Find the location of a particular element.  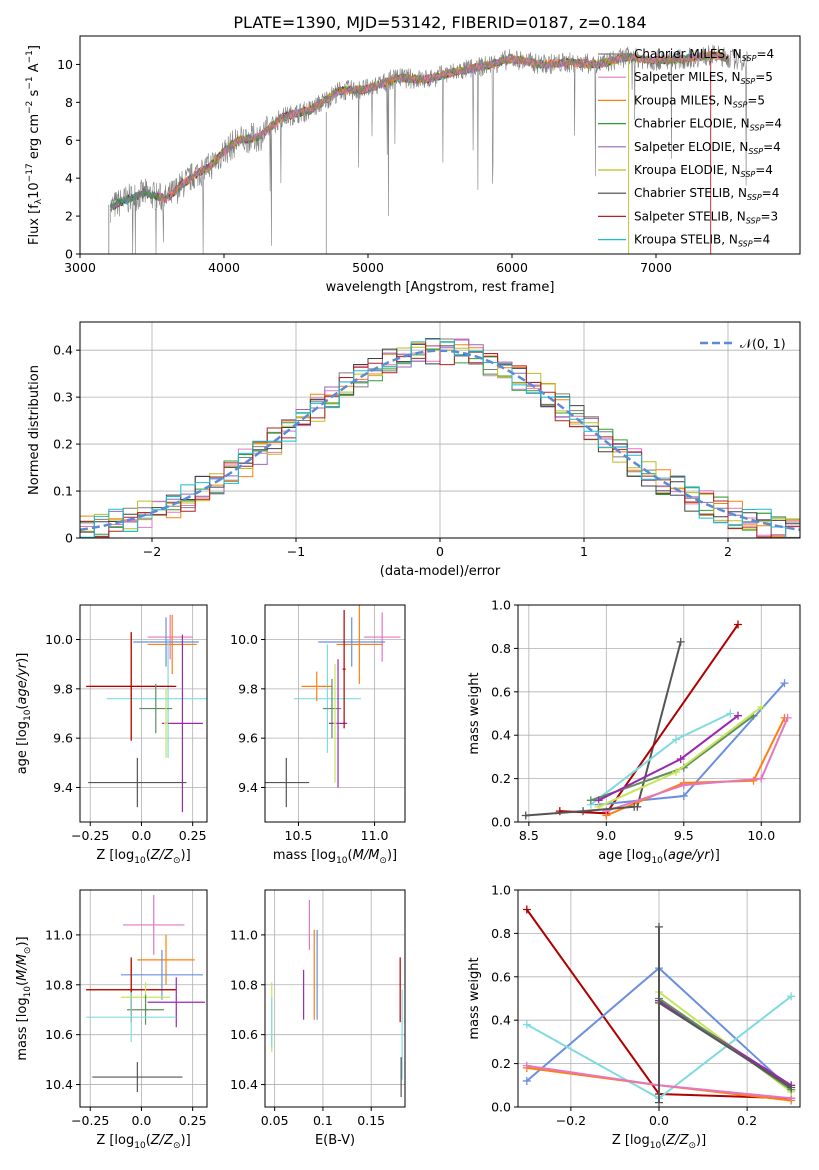

x-tick-label: 6000 is located at coordinates (512, 267).